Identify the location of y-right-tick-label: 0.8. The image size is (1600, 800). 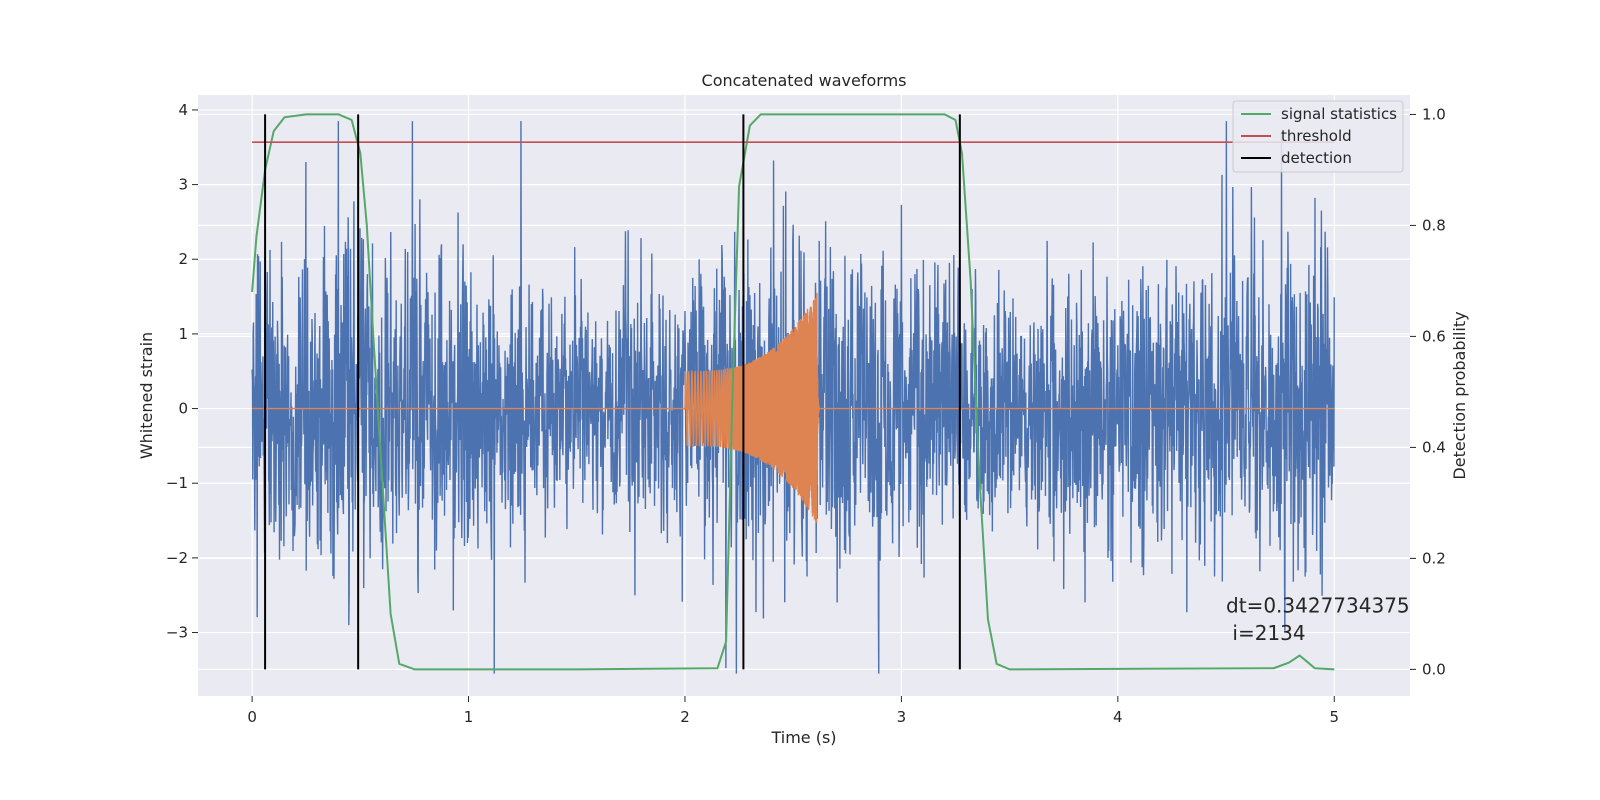
(1434, 225).